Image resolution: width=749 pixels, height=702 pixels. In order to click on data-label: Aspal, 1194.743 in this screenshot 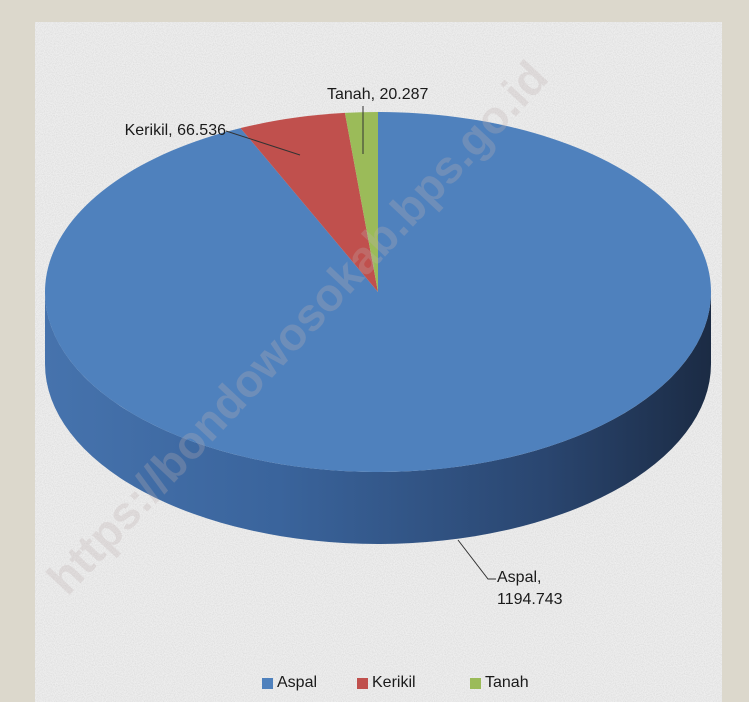, I will do `click(530, 588)`.